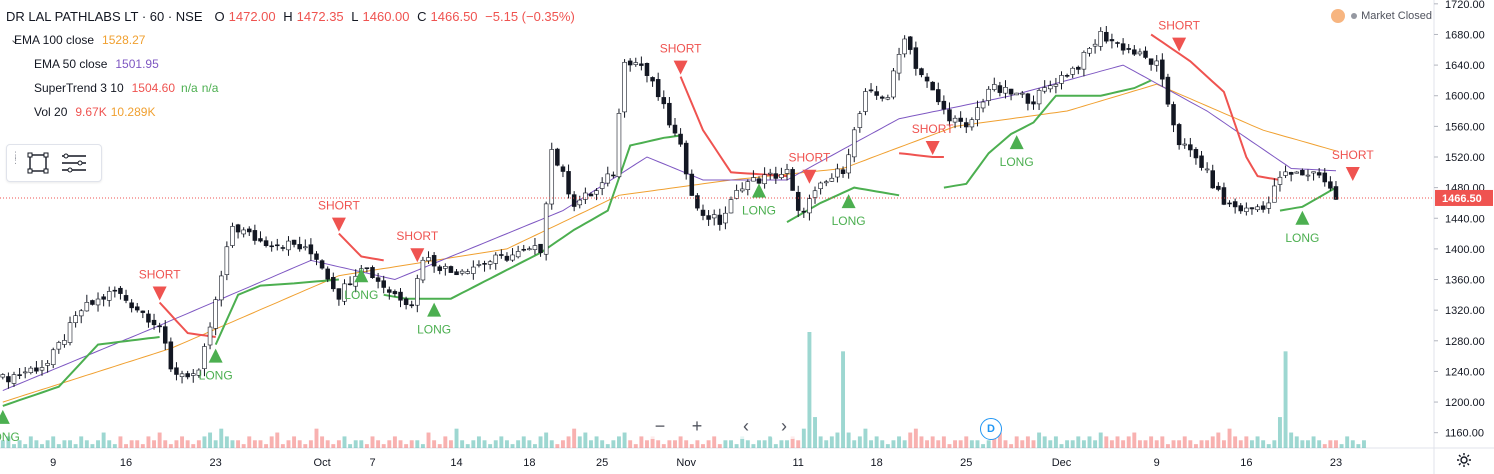 This screenshot has height=474, width=1494. What do you see at coordinates (15, 157) in the screenshot?
I see `drag-handle-icon: ⋮ ⋮` at bounding box center [15, 157].